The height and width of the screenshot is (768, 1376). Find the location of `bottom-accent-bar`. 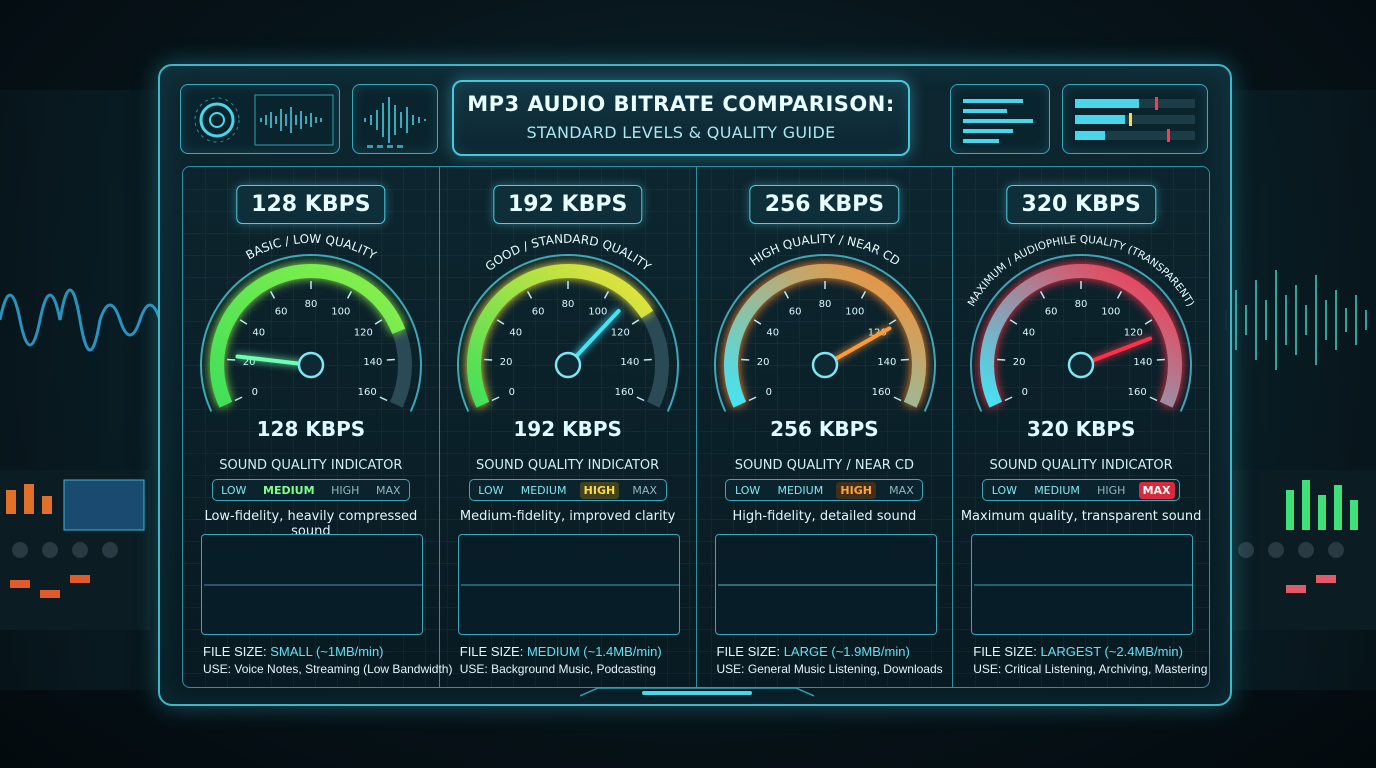

bottom-accent-bar is located at coordinates (697, 692).